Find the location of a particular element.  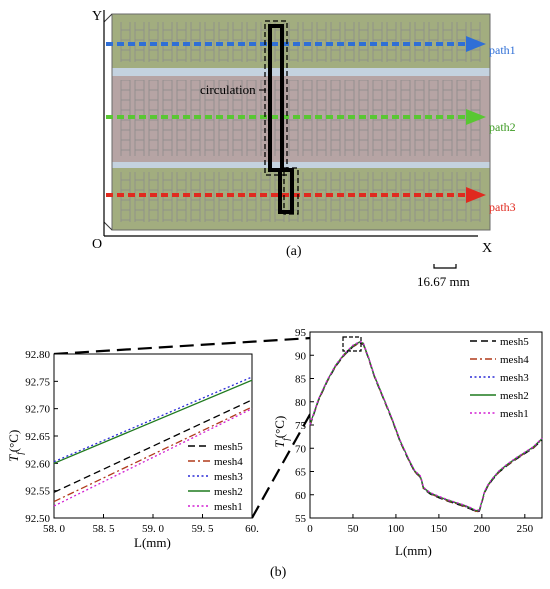

separator-band-bottom is located at coordinates (301, 165).